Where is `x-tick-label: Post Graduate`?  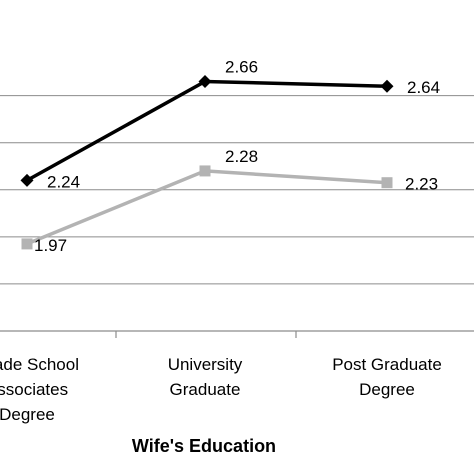 x-tick-label: Post Graduate is located at coordinates (387, 364).